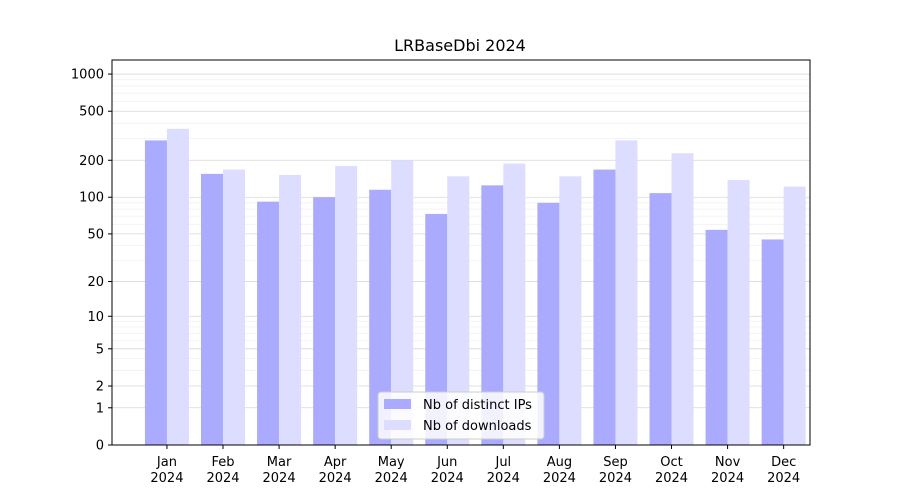 The width and height of the screenshot is (900, 504). I want to click on x-tick-label: Oct, so click(671, 462).